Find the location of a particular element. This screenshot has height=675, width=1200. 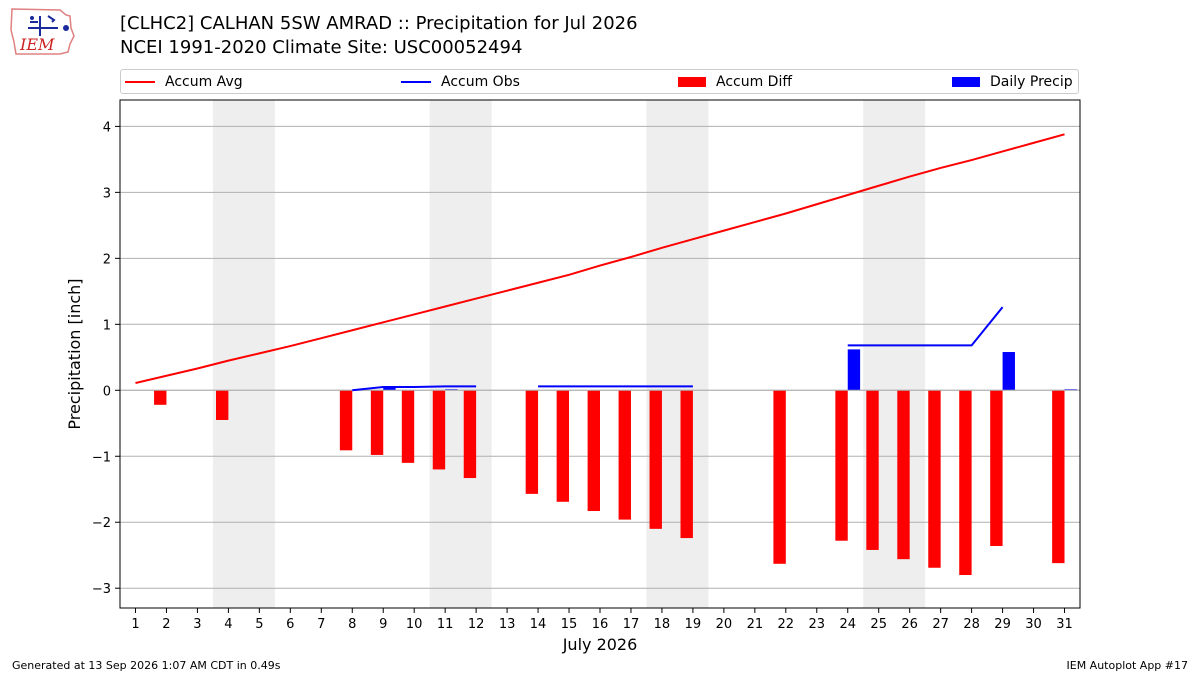

x-tick-label: 1 is located at coordinates (135, 624).